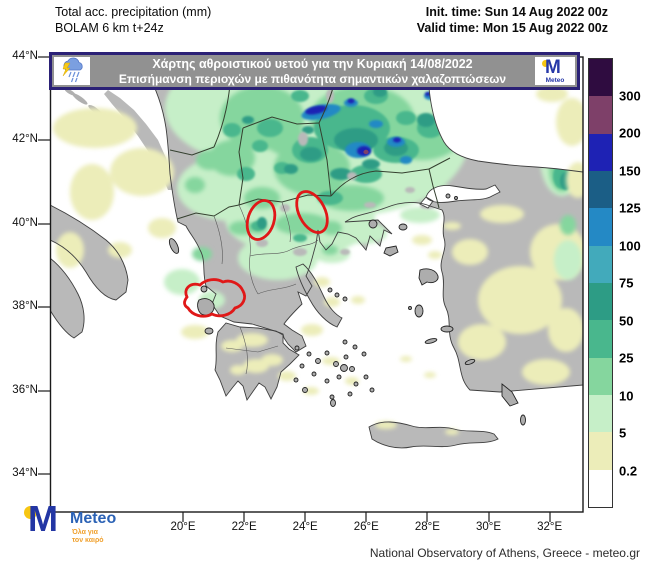 The width and height of the screenshot is (650, 576). Describe the element at coordinates (488, 527) in the screenshot. I see `lon-label: 30°E` at that location.